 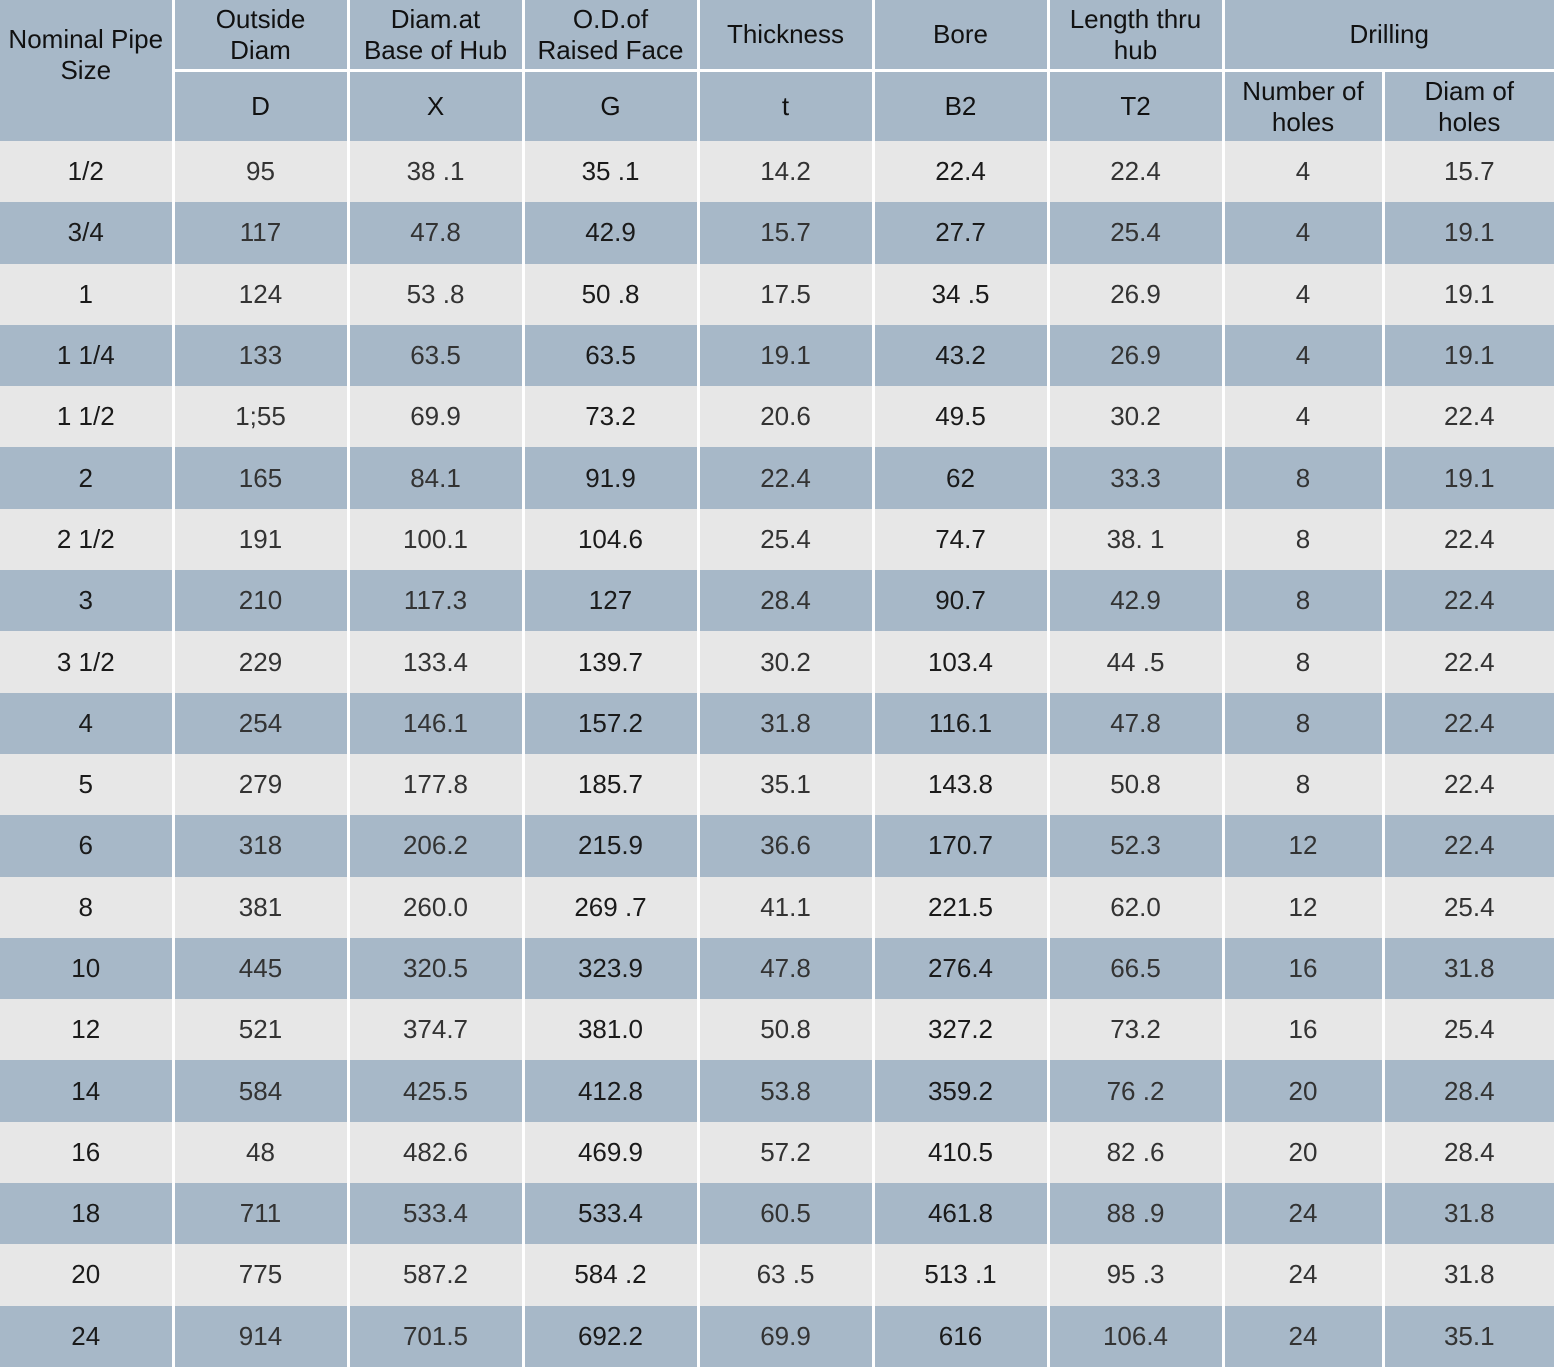 What do you see at coordinates (1304, 601) in the screenshot?
I see `cell-number-of-holes: 8` at bounding box center [1304, 601].